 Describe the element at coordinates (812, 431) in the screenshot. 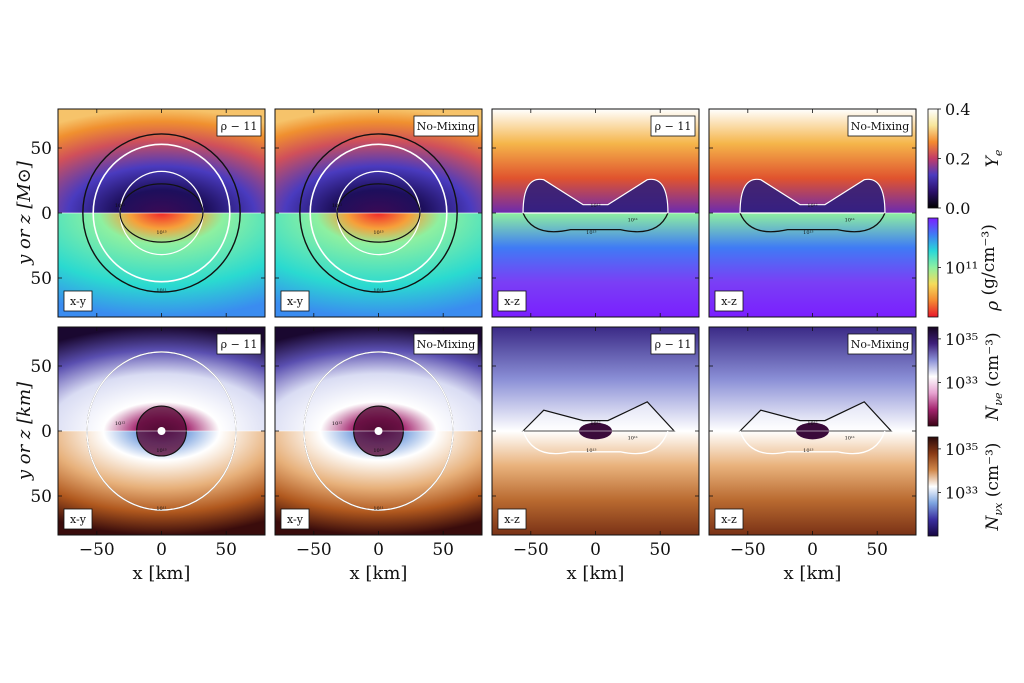

I see `panel-1-3: 10¹² 10¹³ 10¹¹ No-Mixing x-z` at that location.